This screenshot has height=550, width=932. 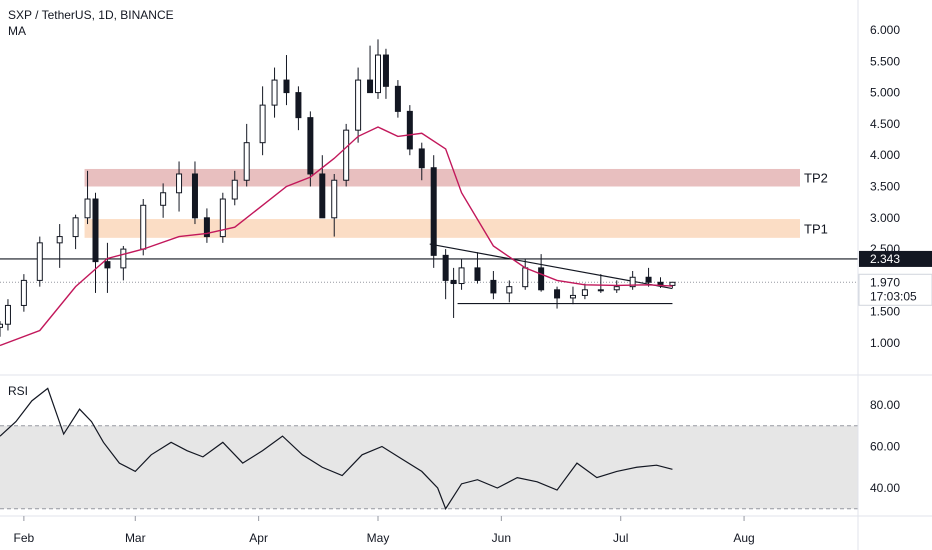 I want to click on time-tick-label: Aug, so click(x=743, y=538).